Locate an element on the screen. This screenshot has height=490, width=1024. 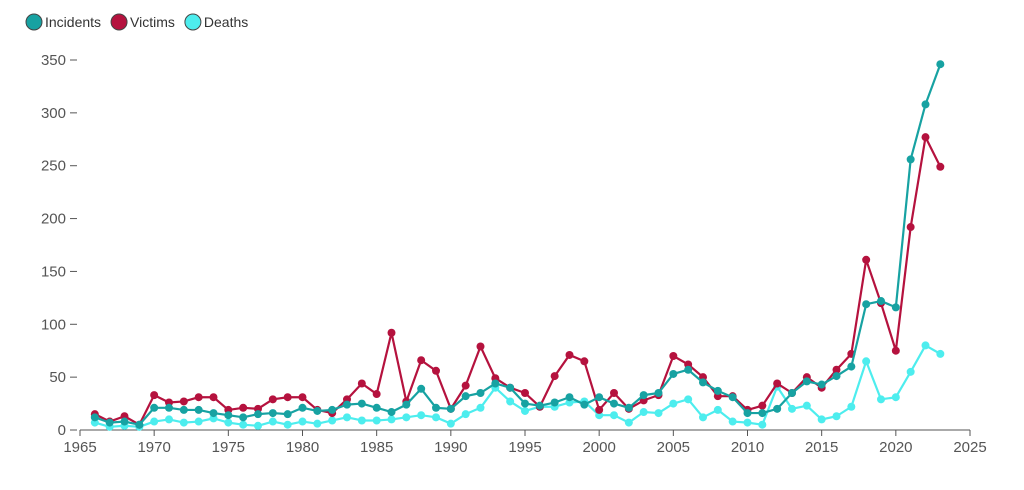
y-tick-label: 200 is located at coordinates (53, 219).